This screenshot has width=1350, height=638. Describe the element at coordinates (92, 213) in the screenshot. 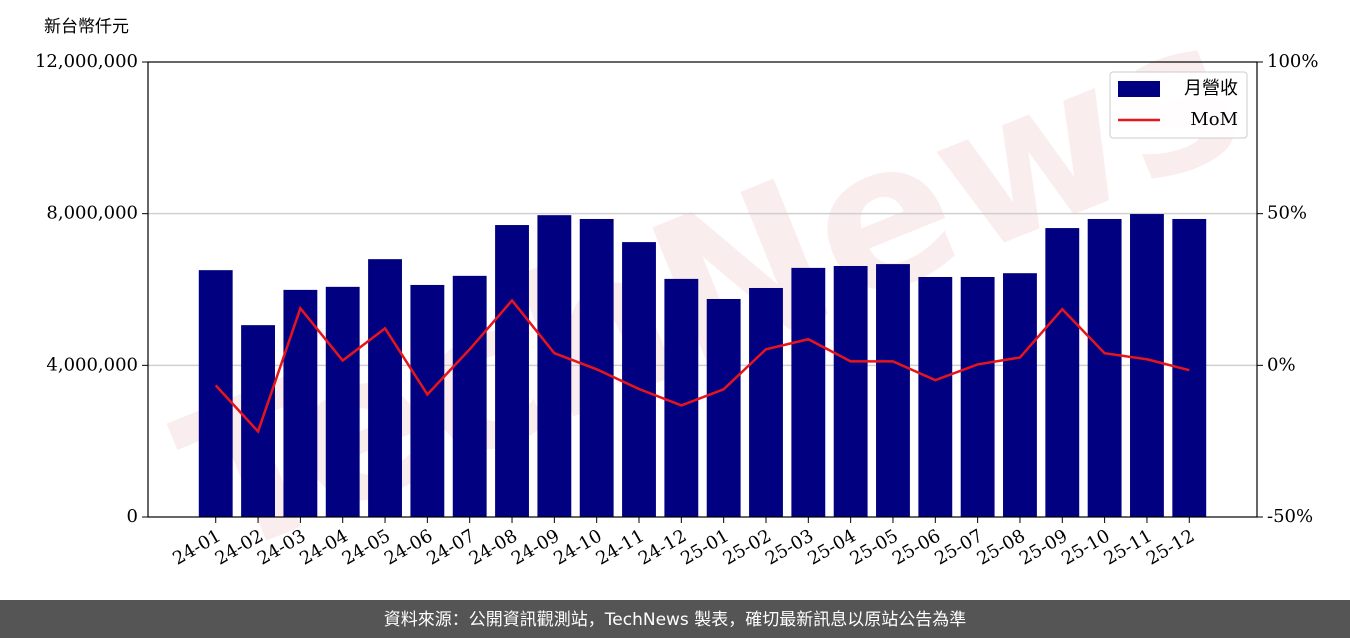

I see `y-tick-label: 8,000,000` at that location.